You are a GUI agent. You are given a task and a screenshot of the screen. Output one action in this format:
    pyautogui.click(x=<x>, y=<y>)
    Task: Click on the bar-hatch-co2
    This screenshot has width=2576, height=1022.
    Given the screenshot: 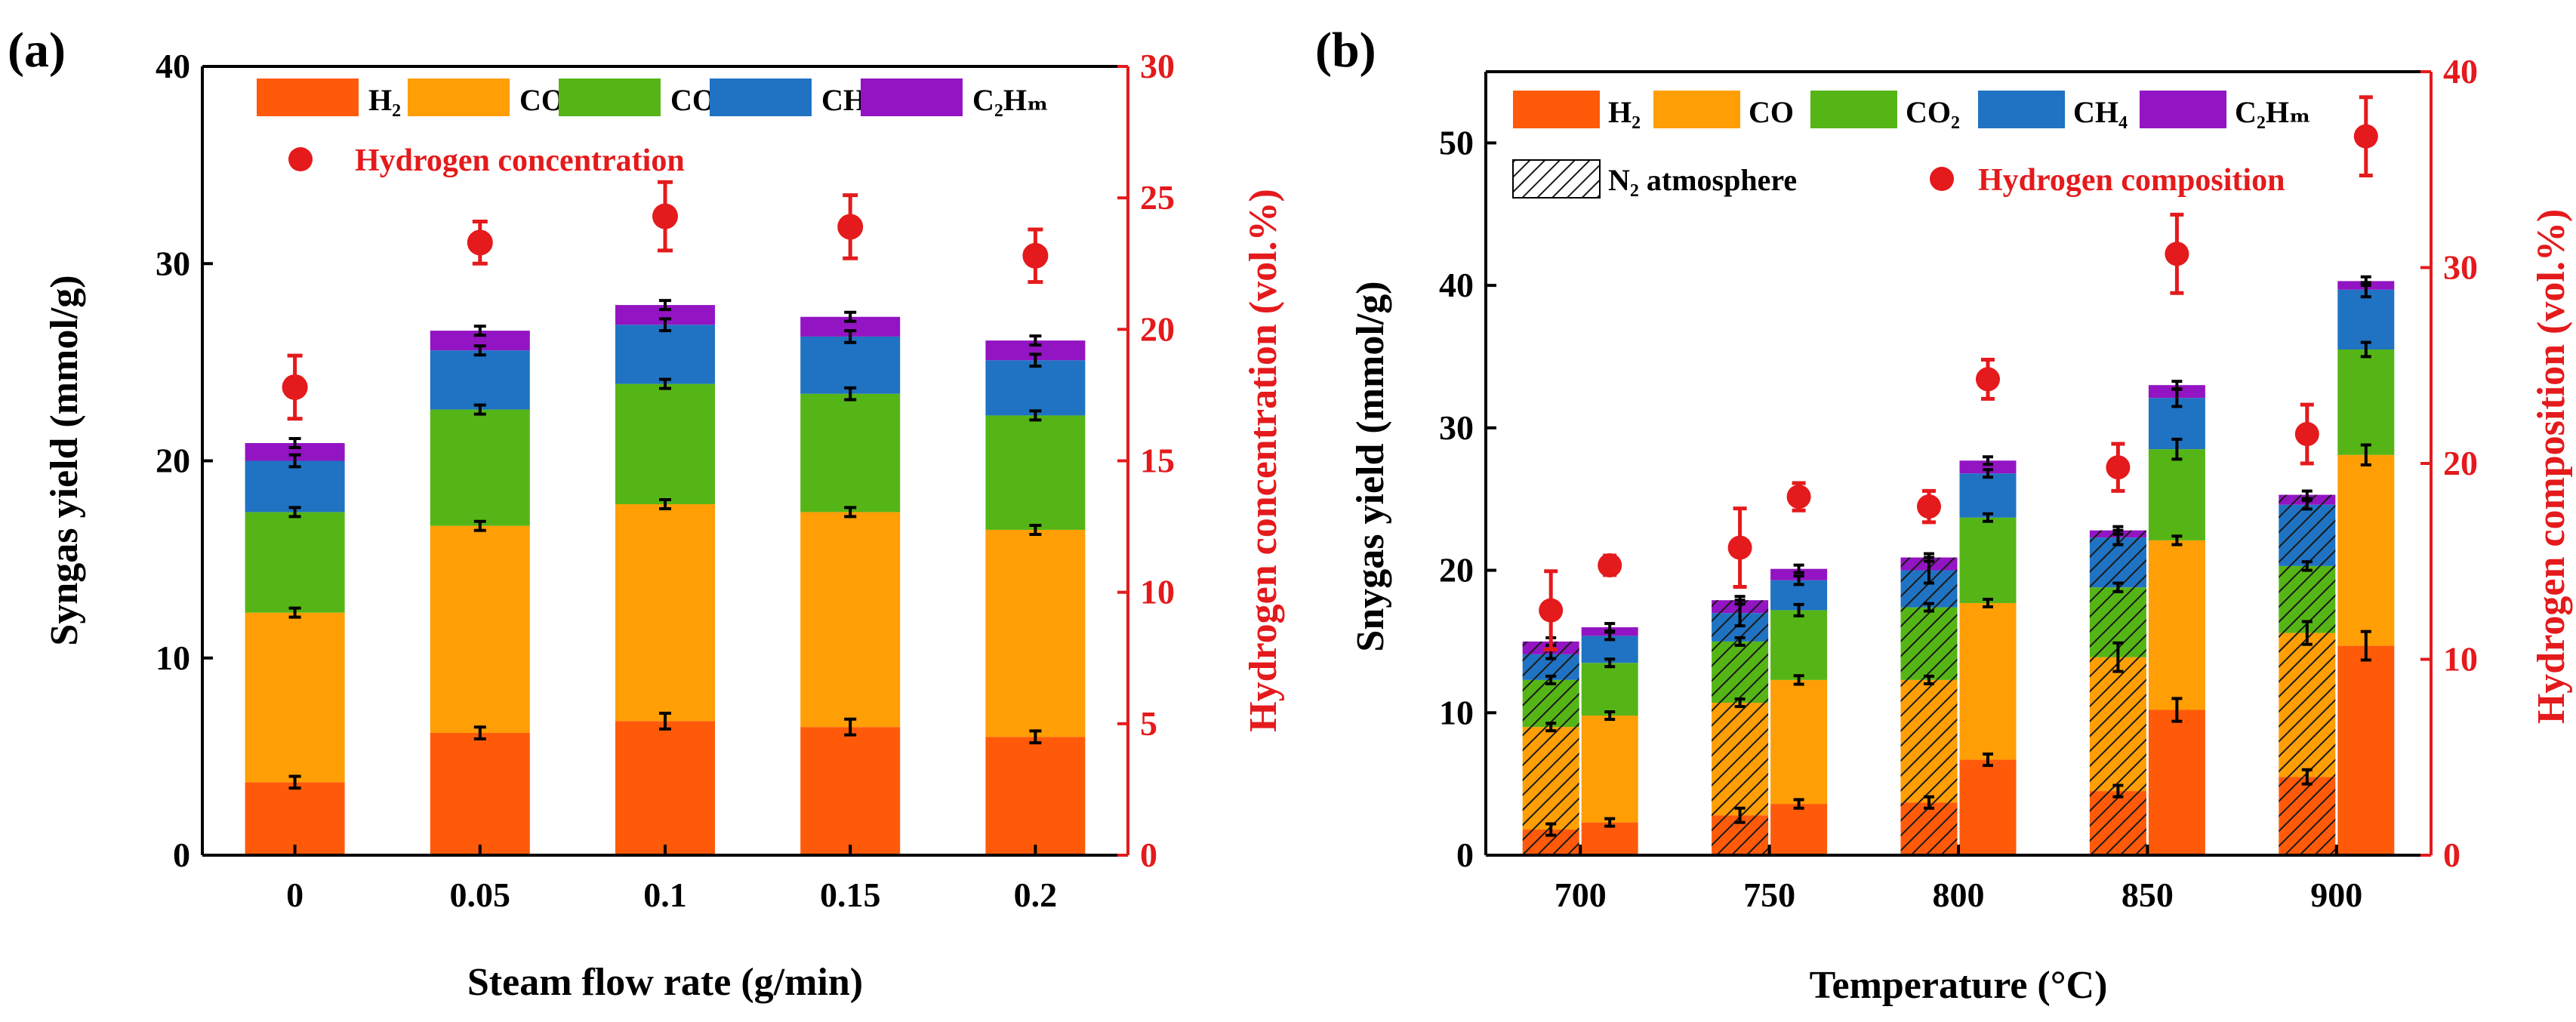 What is the action you would take?
    pyautogui.click(x=1740, y=672)
    